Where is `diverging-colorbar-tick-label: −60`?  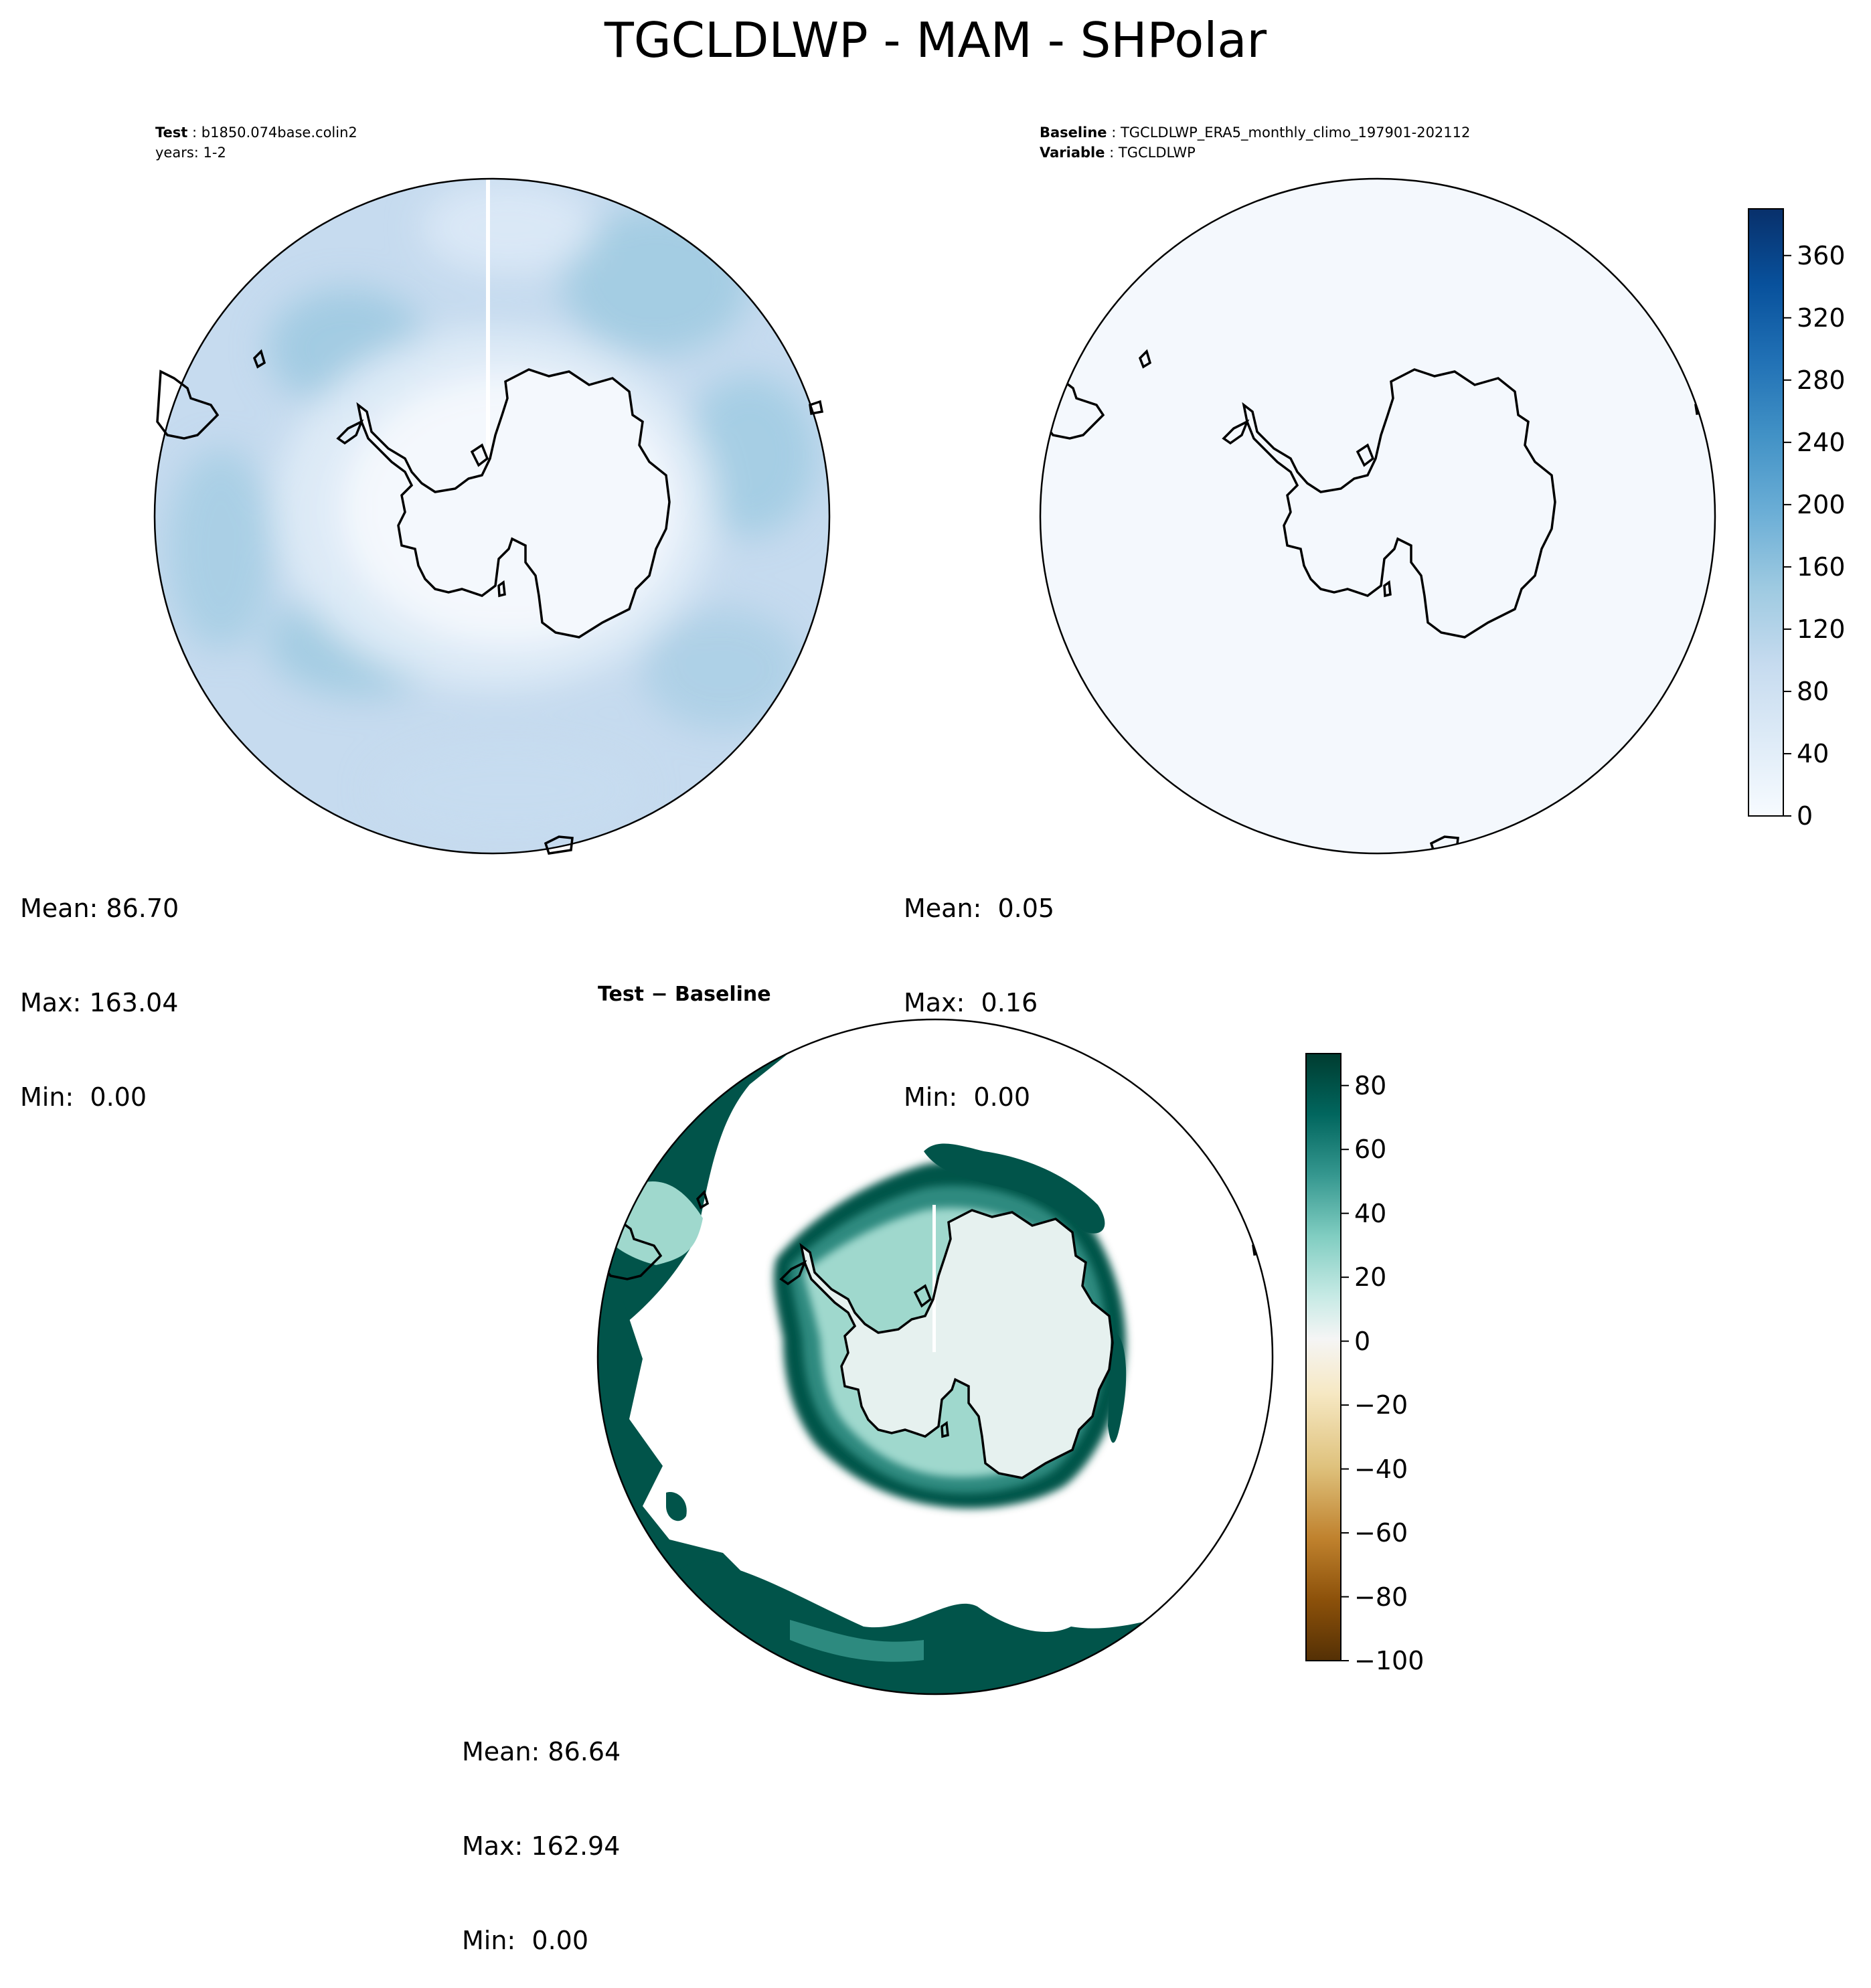
diverging-colorbar-tick-label: −60 is located at coordinates (1381, 1533).